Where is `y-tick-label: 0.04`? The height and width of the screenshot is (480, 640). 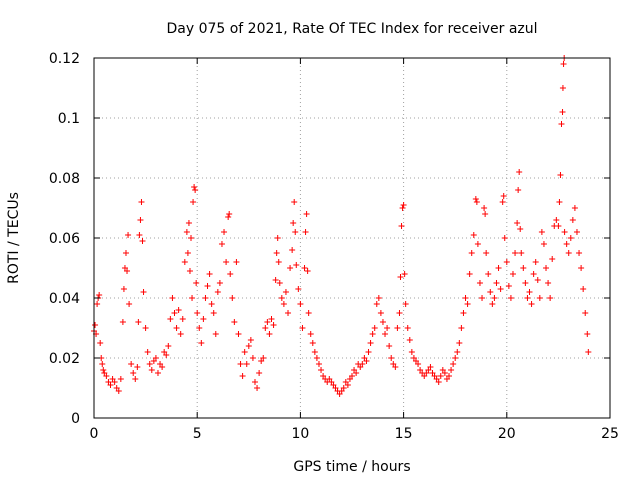 y-tick-label: 0.04 is located at coordinates (64, 299).